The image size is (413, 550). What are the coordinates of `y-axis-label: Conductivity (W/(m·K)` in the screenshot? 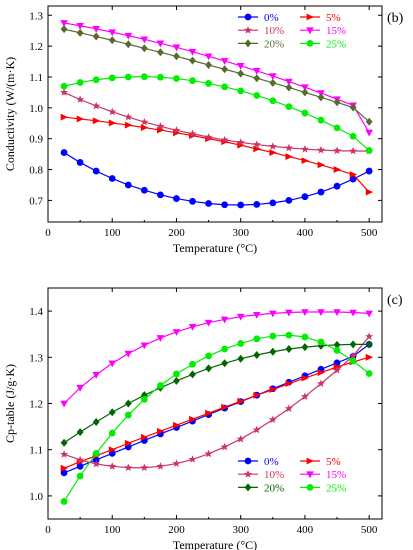 It's located at (10, 114).